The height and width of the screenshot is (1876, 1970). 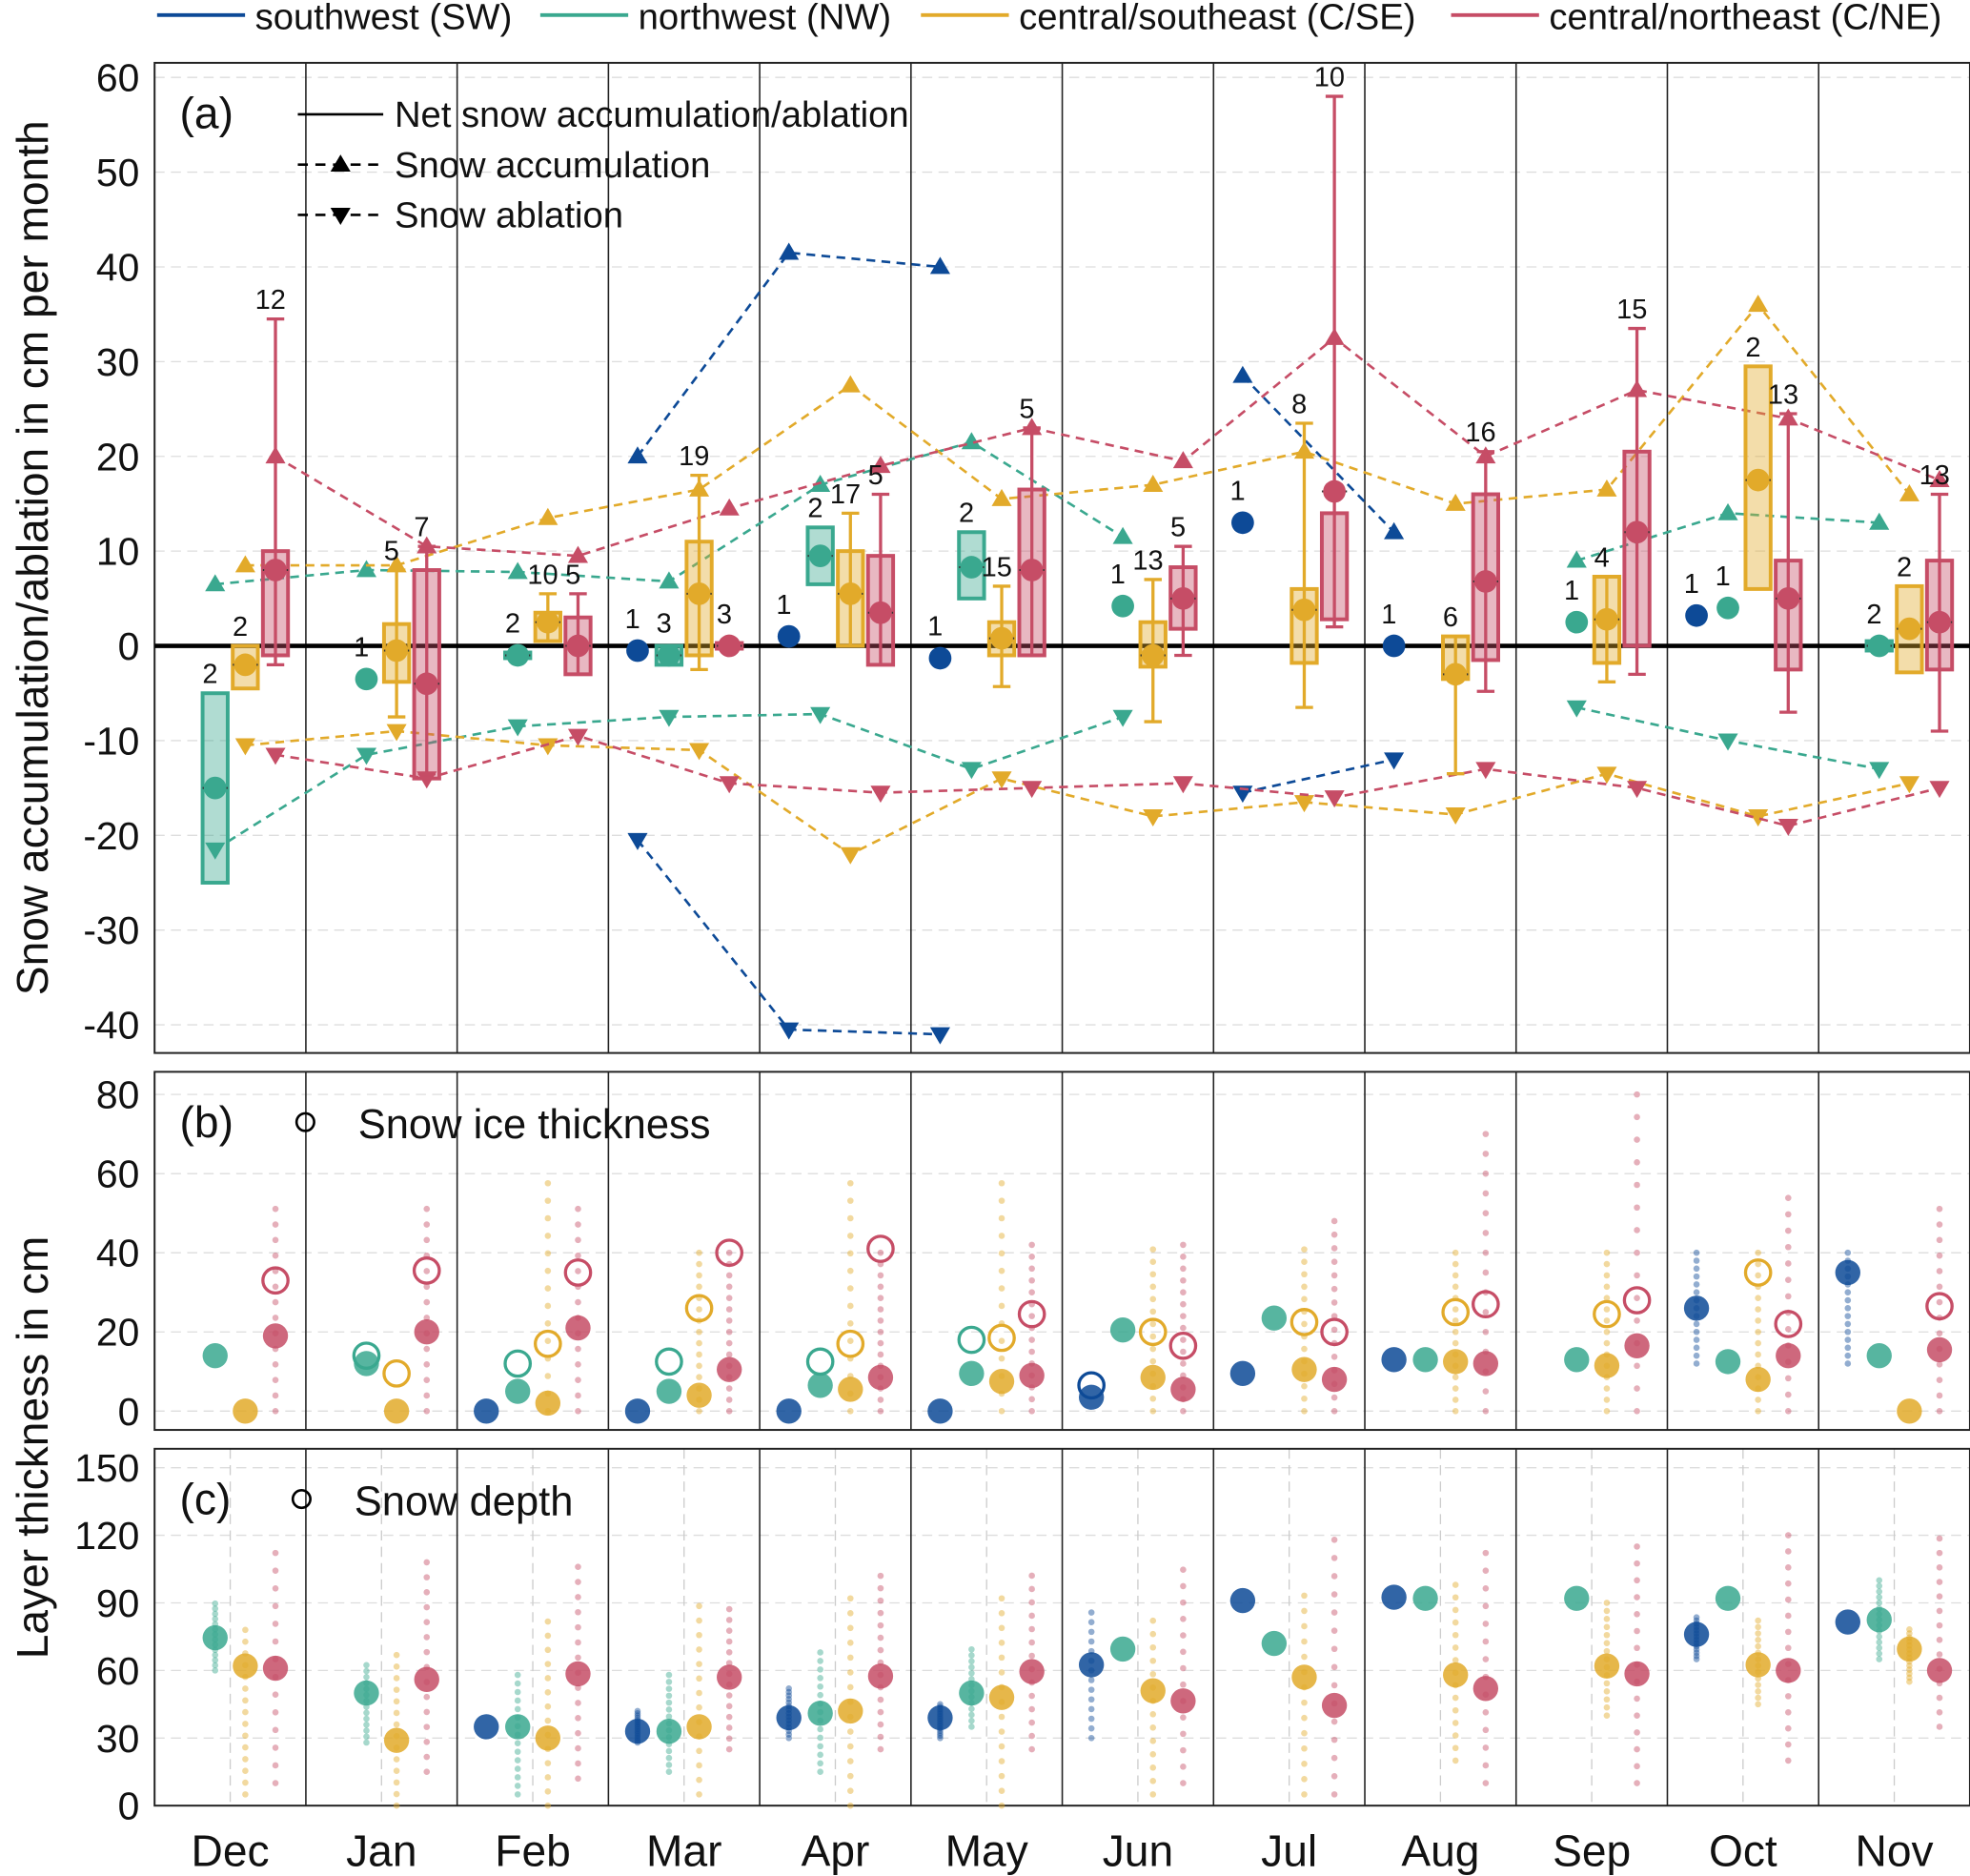 What do you see at coordinates (669, 580) in the screenshot?
I see `accumulation-marker-NW` at bounding box center [669, 580].